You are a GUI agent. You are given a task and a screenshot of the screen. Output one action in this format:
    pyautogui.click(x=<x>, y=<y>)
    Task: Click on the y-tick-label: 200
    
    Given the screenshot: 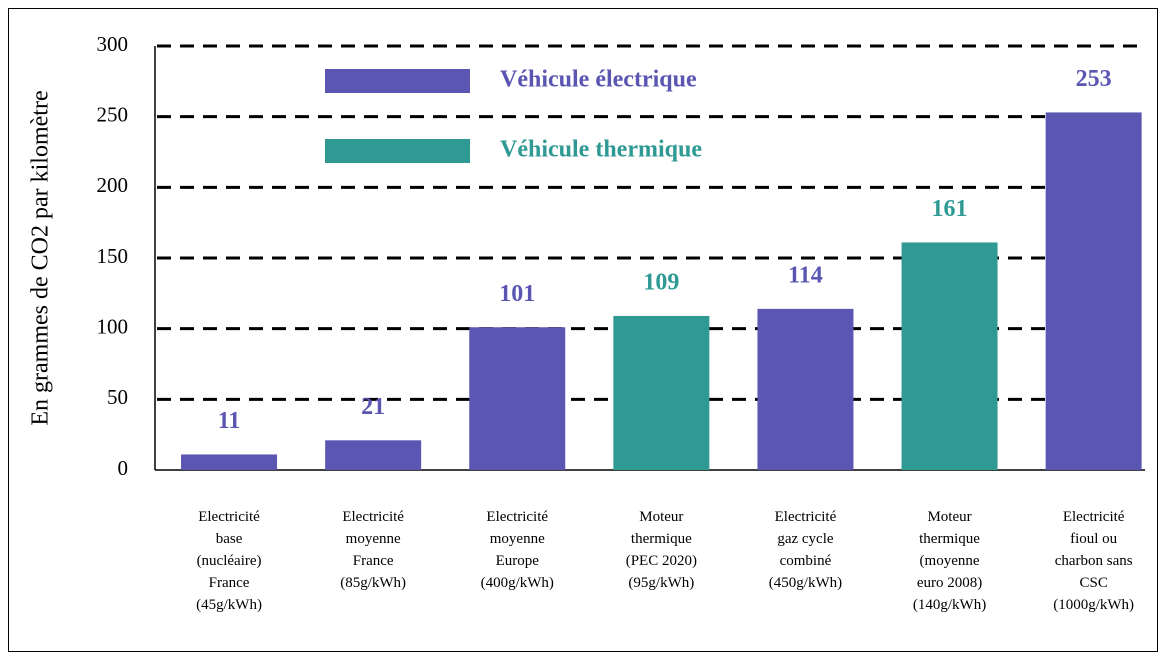 What is the action you would take?
    pyautogui.click(x=113, y=185)
    